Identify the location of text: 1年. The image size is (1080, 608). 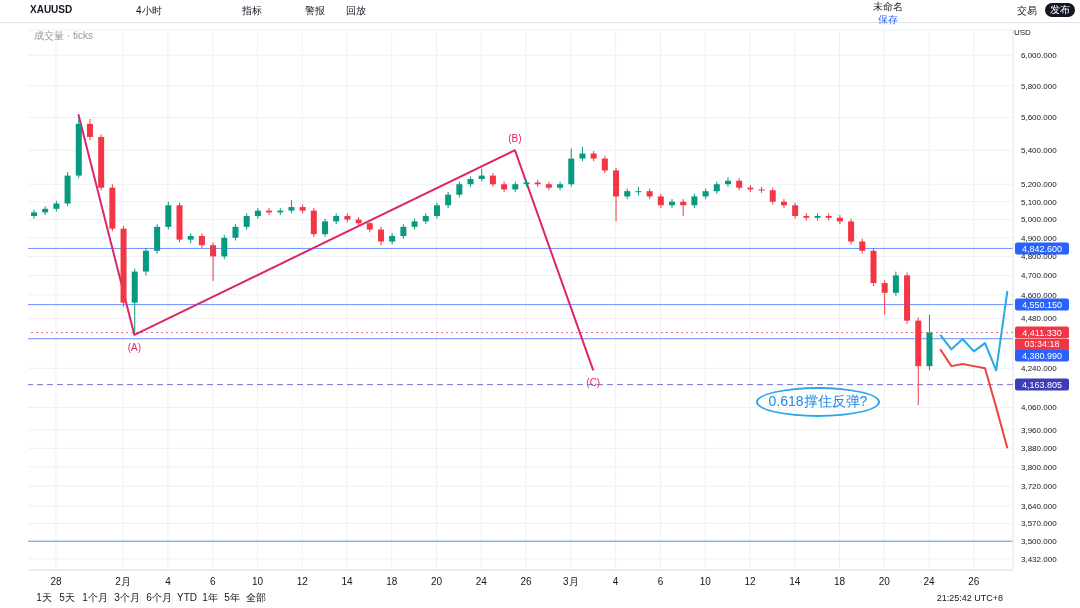
(210, 597).